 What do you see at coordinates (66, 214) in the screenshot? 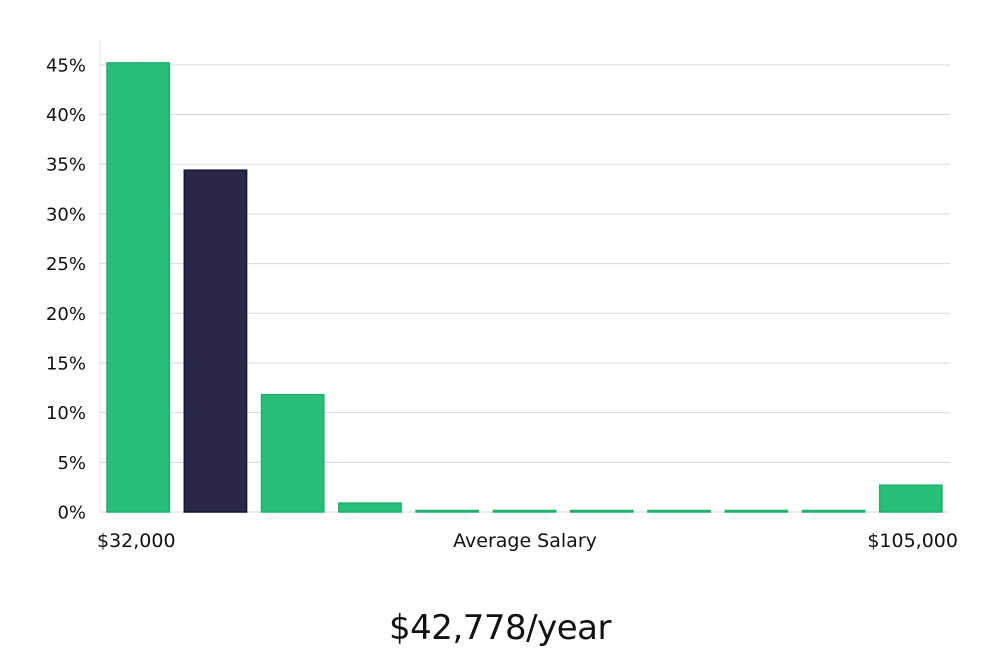
I see `y-tick-label: 30%` at bounding box center [66, 214].